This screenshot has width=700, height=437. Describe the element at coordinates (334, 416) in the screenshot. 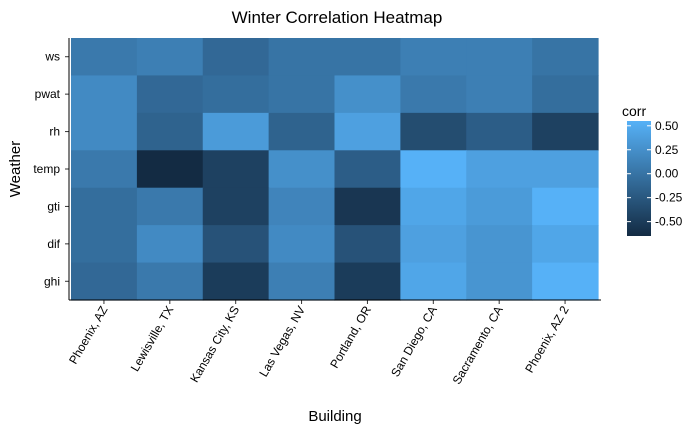

I see `x-axis-title: Building` at that location.